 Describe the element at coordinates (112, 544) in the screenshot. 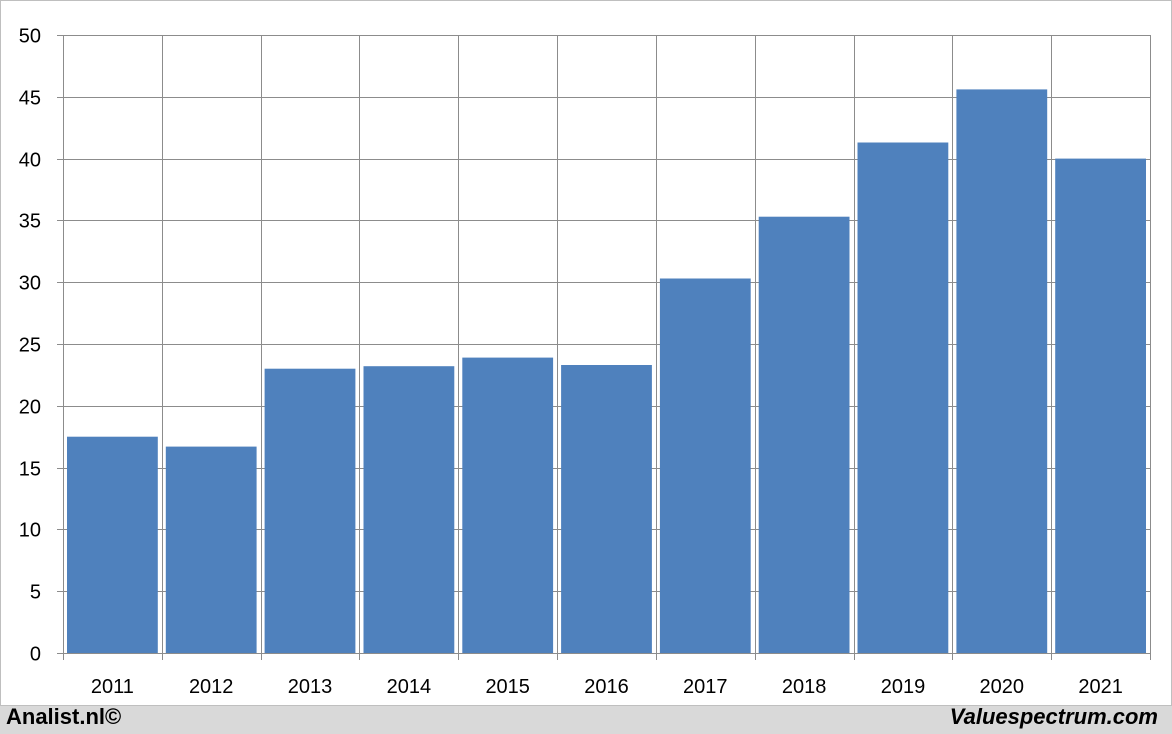

I see `bar-2011` at that location.